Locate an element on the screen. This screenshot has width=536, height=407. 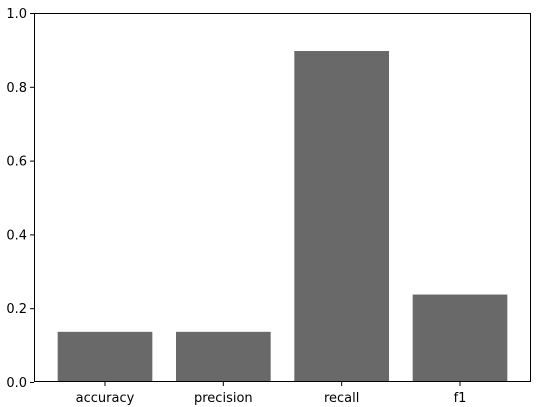
bar-precision is located at coordinates (223, 356).